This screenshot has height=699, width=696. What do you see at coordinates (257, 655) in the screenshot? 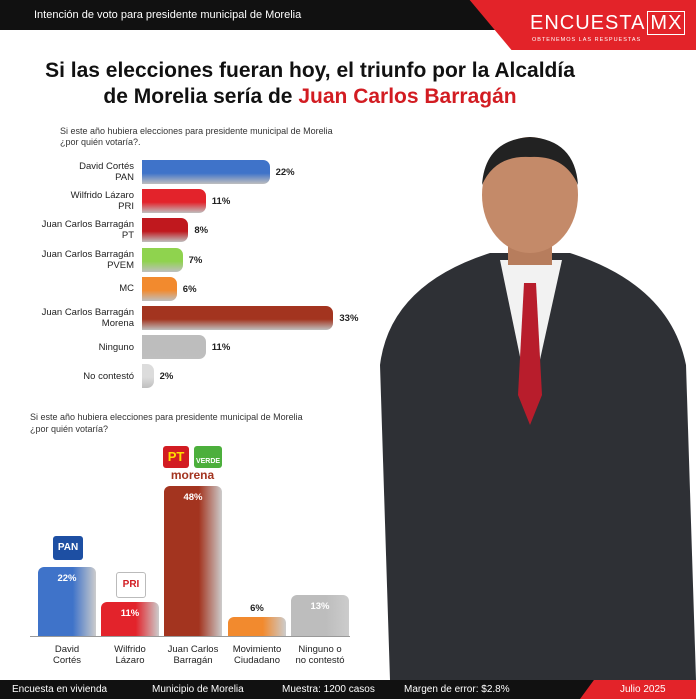
I see `category-label: Movimiento Ciudadano` at bounding box center [257, 655].